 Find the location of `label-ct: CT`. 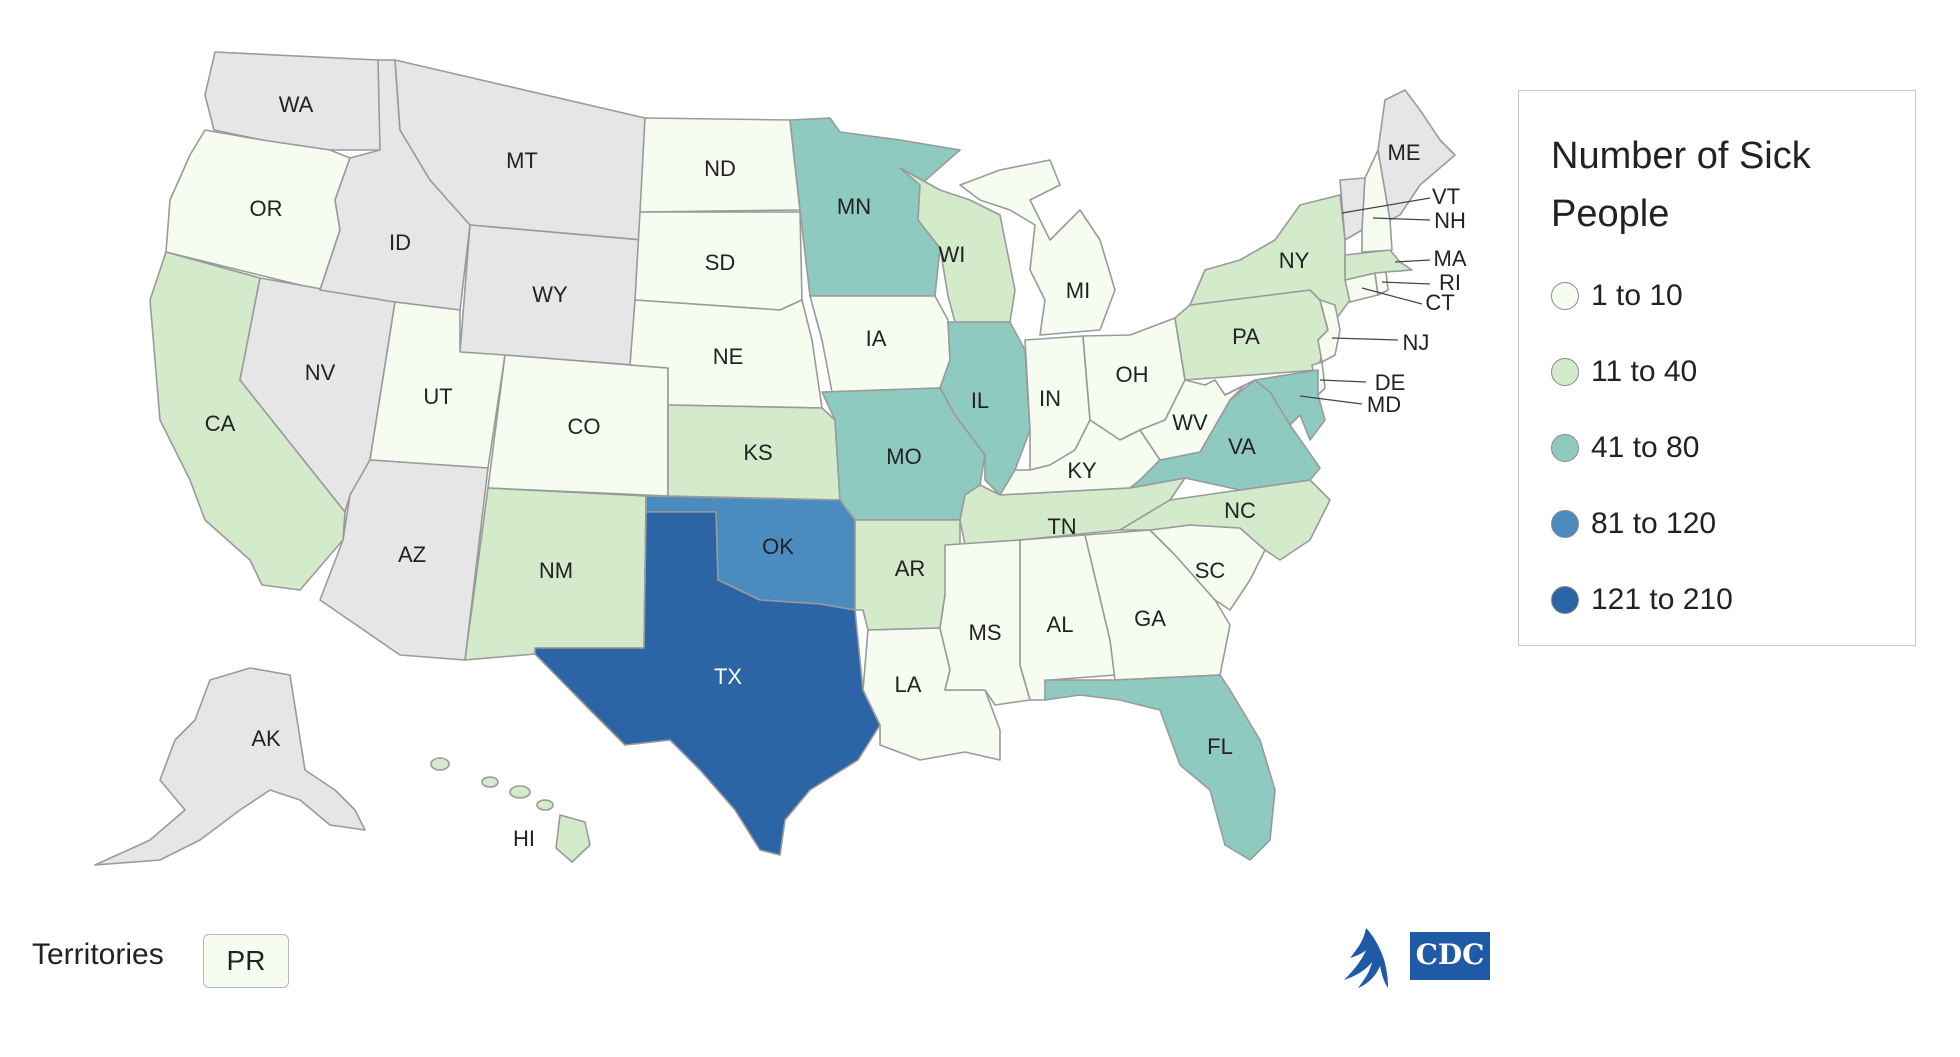

label-ct: CT is located at coordinates (1439, 302).